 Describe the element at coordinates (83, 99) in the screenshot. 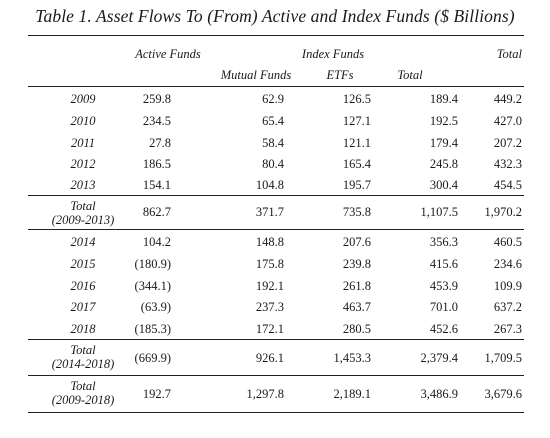

I see `row-label: 2009` at that location.